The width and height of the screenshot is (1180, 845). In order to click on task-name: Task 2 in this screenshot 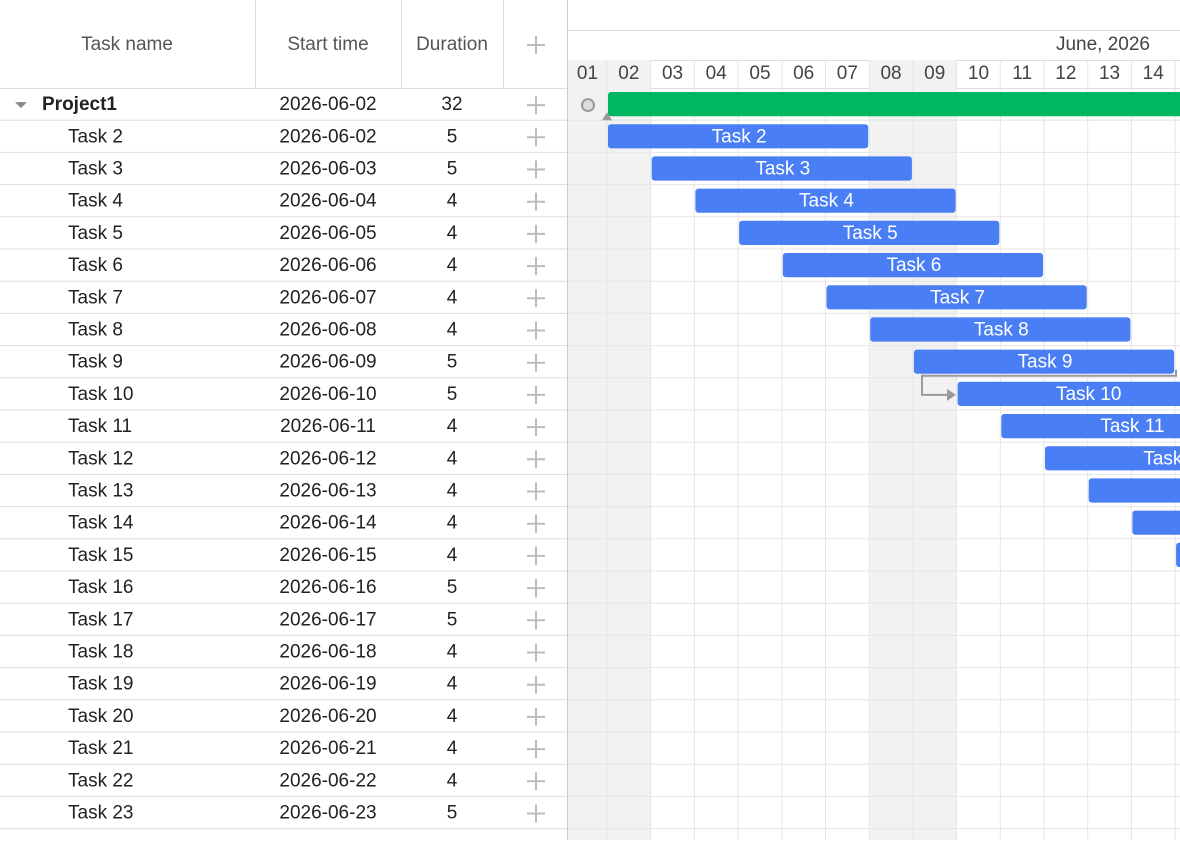, I will do `click(95, 136)`.